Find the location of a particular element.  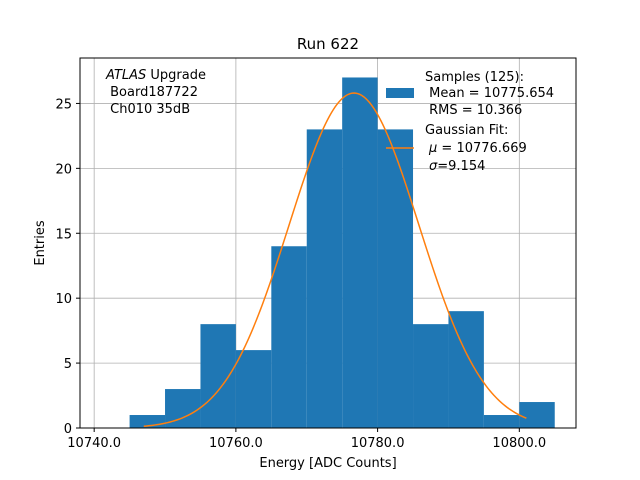

legend-fit-line-2: μ = 10776.669 is located at coordinates (477, 148).